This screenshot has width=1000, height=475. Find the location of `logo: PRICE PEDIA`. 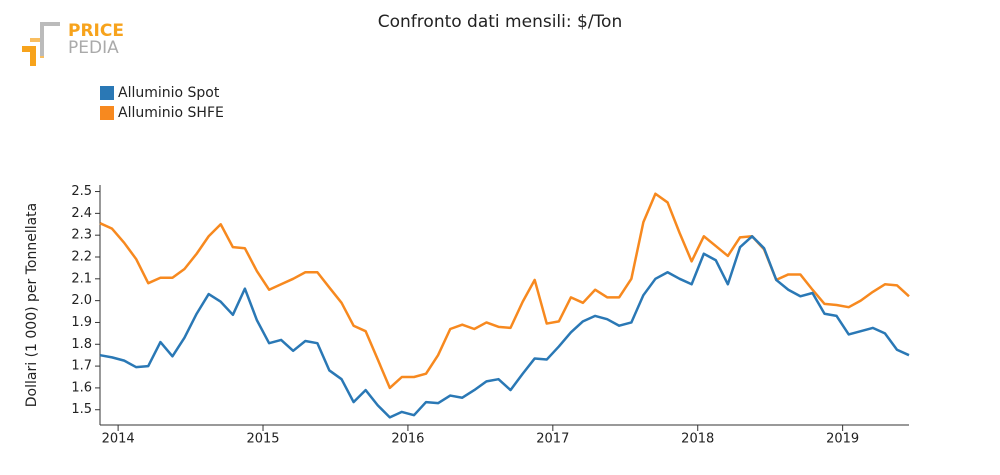

logo: PRICE PEDIA is located at coordinates (73, 43).